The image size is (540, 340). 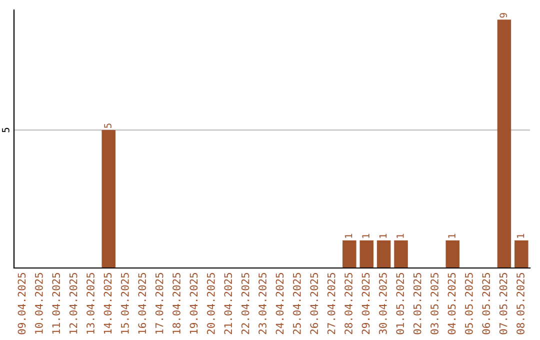 I want to click on x-tick-label: 02.05.2025, so click(x=417, y=303).